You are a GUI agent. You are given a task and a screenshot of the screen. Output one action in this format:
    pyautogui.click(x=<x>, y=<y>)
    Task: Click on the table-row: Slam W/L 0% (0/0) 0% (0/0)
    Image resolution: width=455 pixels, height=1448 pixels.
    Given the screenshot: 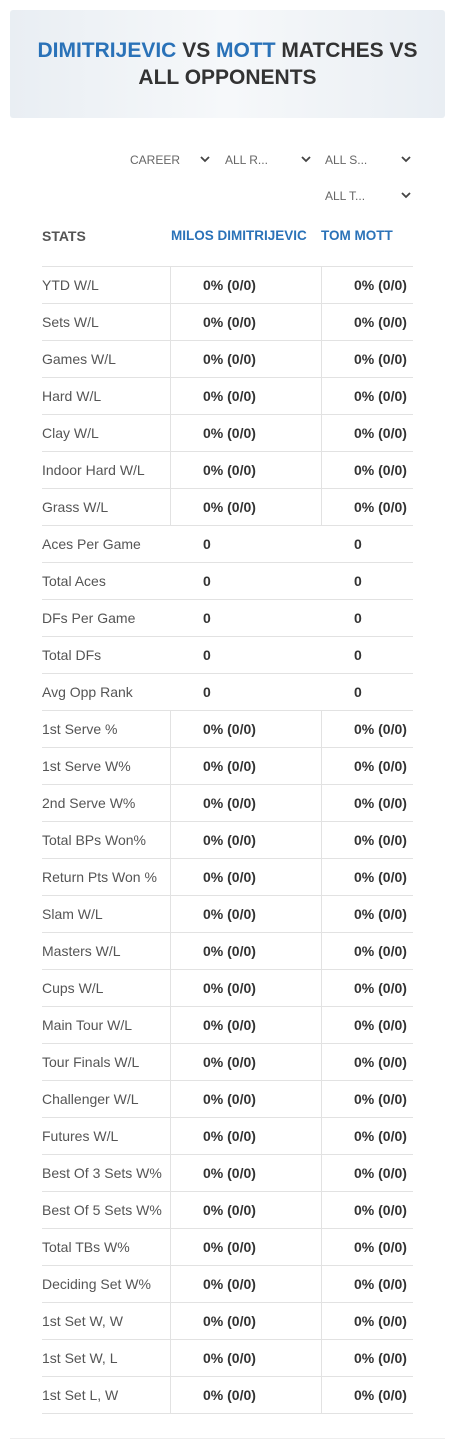 What is the action you would take?
    pyautogui.click(x=227, y=913)
    